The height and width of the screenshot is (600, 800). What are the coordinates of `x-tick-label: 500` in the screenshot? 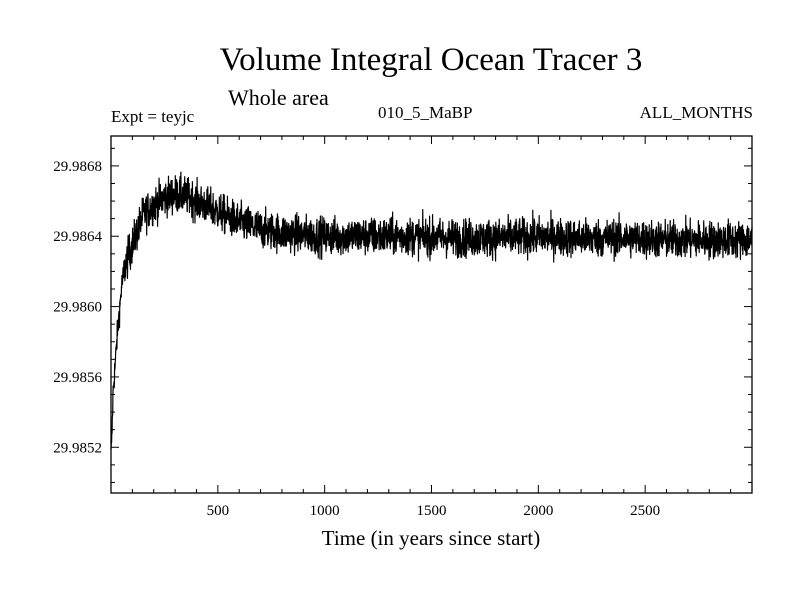 It's located at (218, 511).